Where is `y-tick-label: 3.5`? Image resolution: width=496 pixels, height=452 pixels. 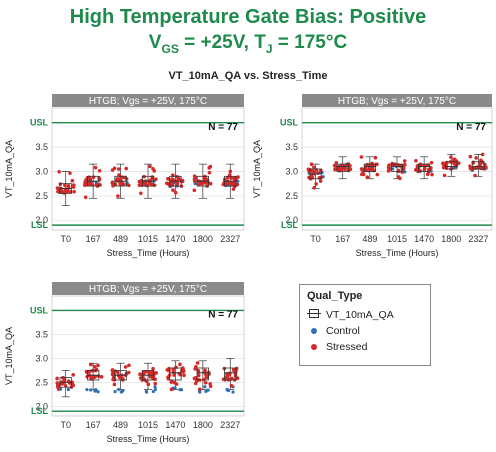
y-tick-label: 3.5 is located at coordinates (291, 147).